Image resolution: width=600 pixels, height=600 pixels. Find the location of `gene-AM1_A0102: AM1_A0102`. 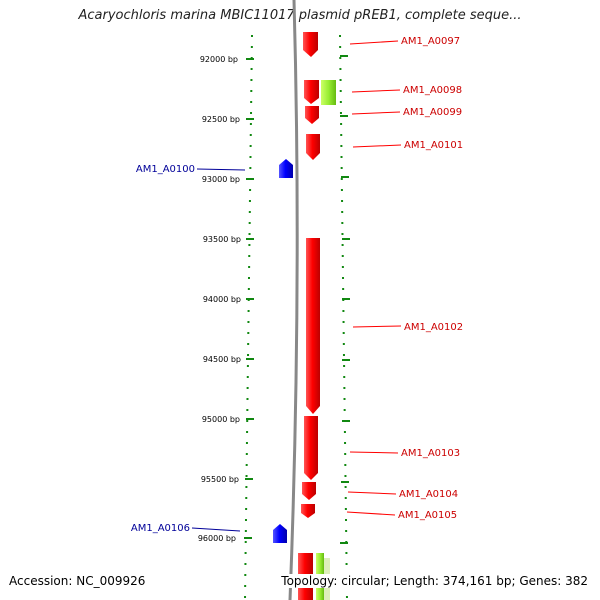

gene-AM1_A0102: AM1_A0102 is located at coordinates (384, 326).